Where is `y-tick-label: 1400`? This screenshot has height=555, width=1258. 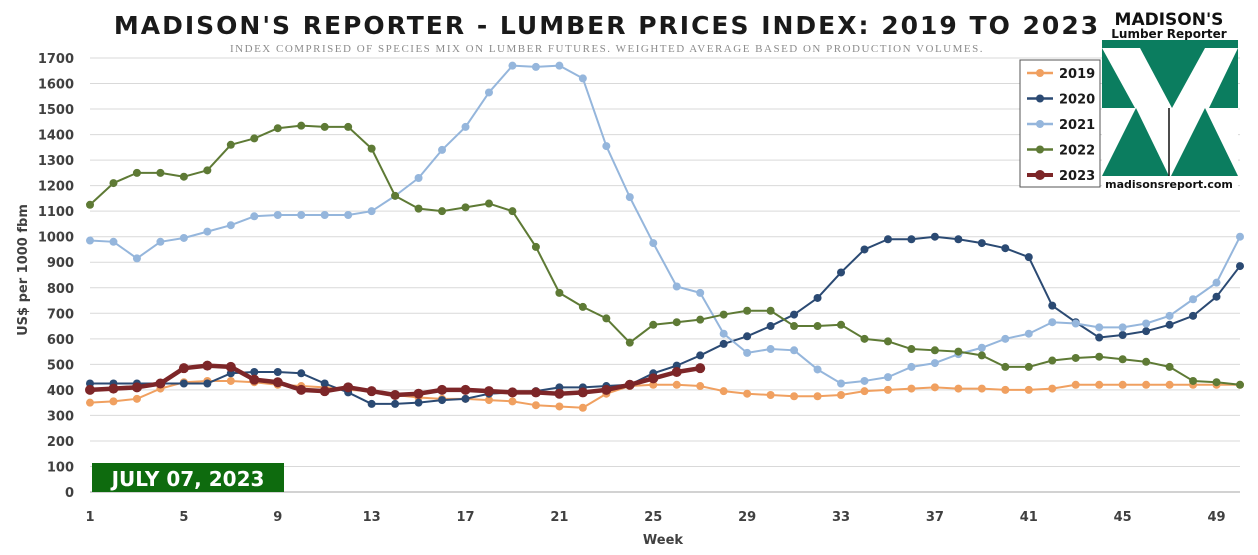 y-tick-label: 1400 is located at coordinates (56, 136).